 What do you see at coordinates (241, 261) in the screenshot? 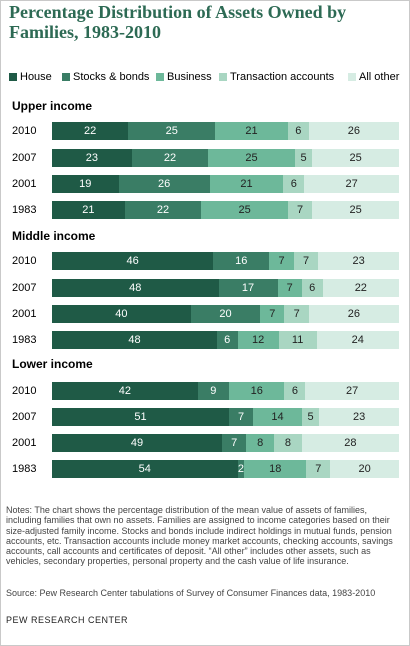
I see `bar-segment-stocks-bonds: 16` at bounding box center [241, 261].